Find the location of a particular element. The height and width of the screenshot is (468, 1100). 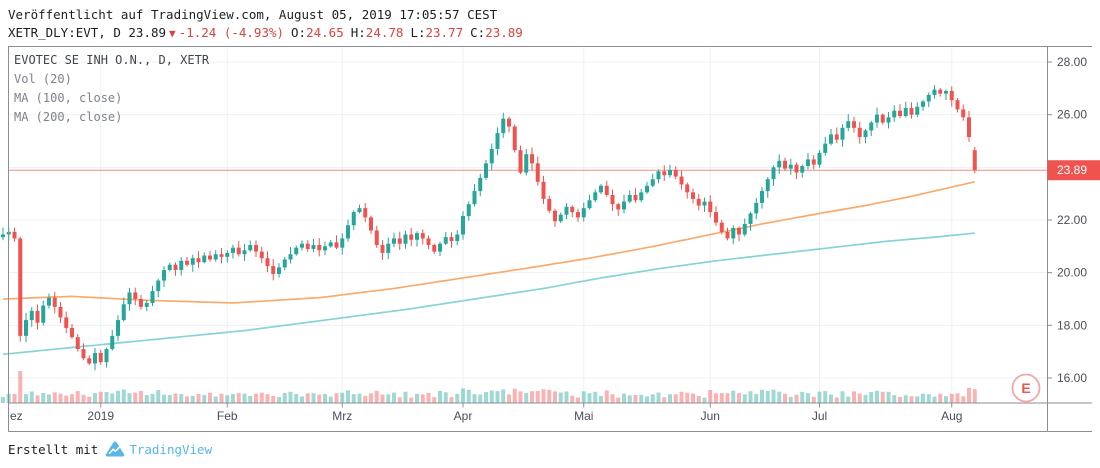

evotec-watermark-circle is located at coordinates (1026, 388).